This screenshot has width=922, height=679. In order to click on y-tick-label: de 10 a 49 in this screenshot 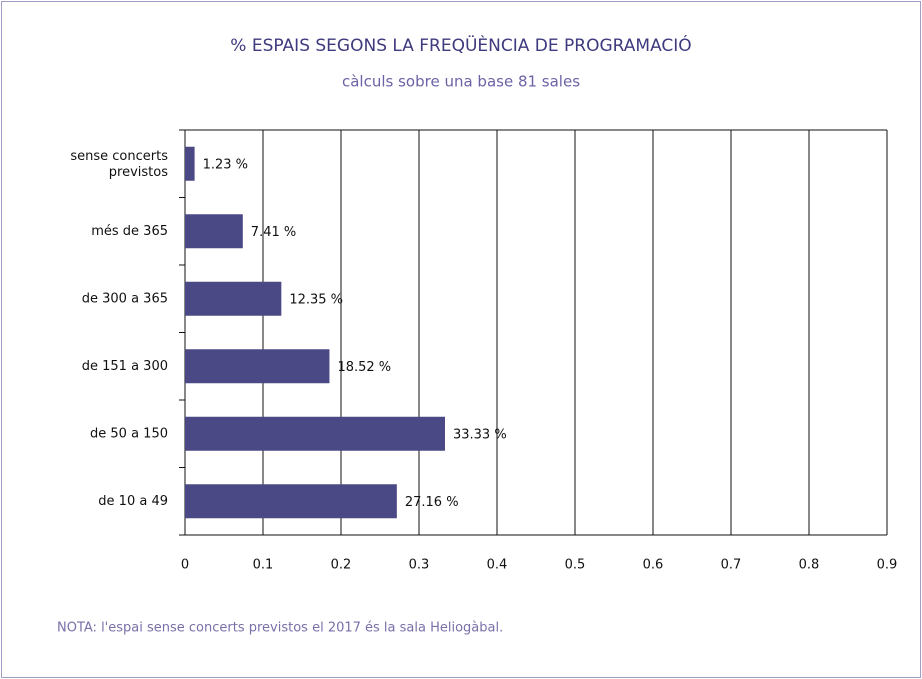, I will do `click(133, 501)`.